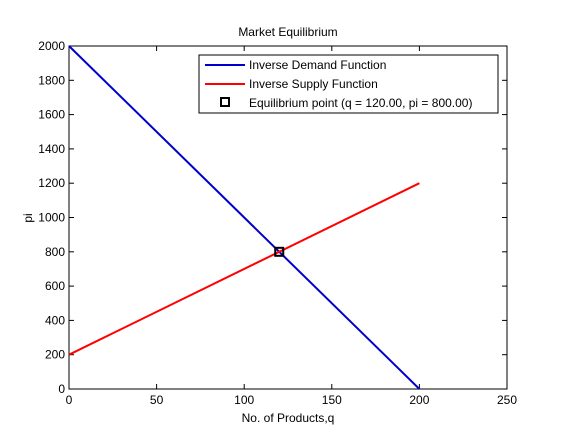  What do you see at coordinates (332, 400) in the screenshot?
I see `x-tick-label: 150` at bounding box center [332, 400].